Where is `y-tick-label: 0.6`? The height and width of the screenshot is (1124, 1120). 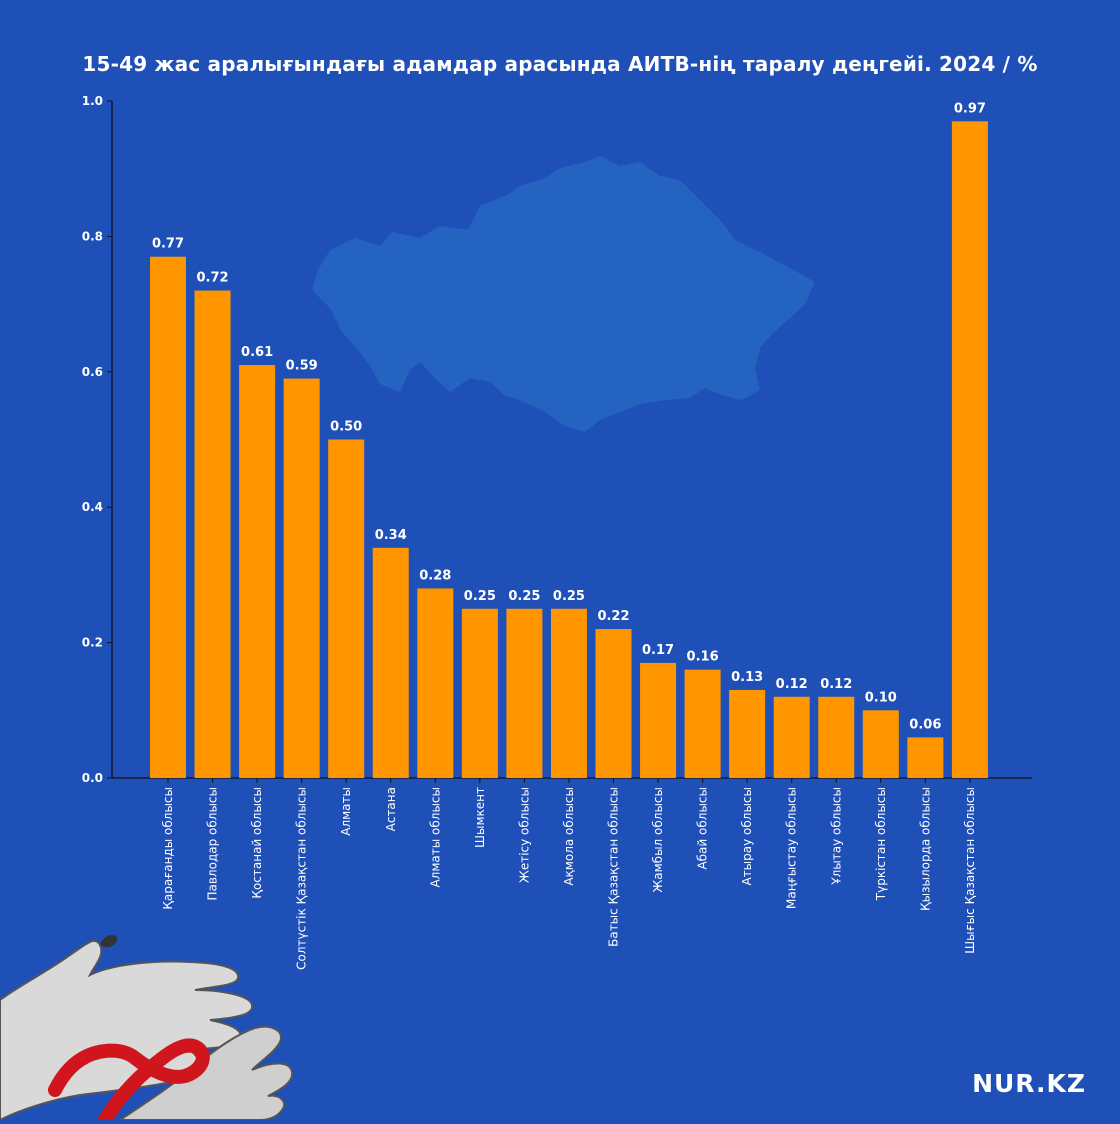
y-tick-label: 0.6 is located at coordinates (92, 372).